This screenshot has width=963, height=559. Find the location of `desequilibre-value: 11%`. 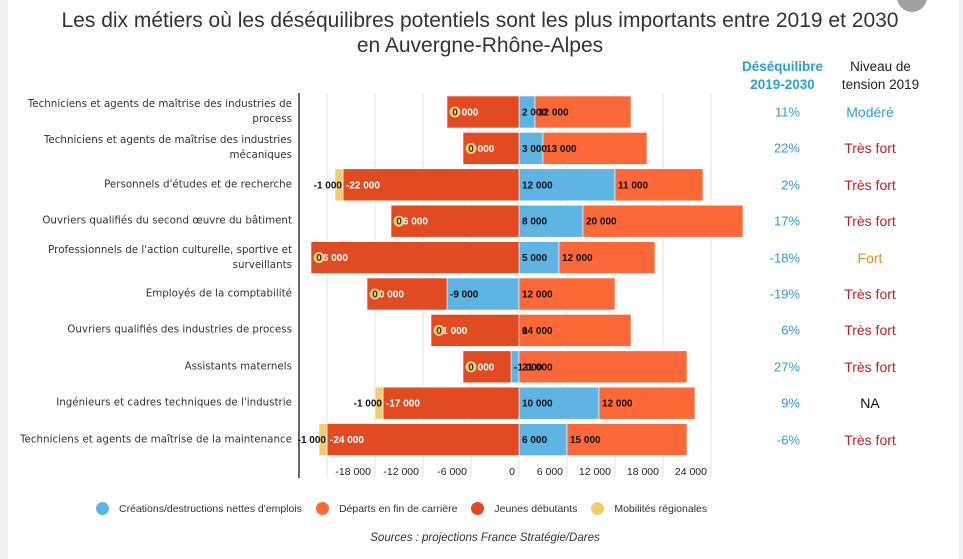

desequilibre-value: 11% is located at coordinates (787, 112).